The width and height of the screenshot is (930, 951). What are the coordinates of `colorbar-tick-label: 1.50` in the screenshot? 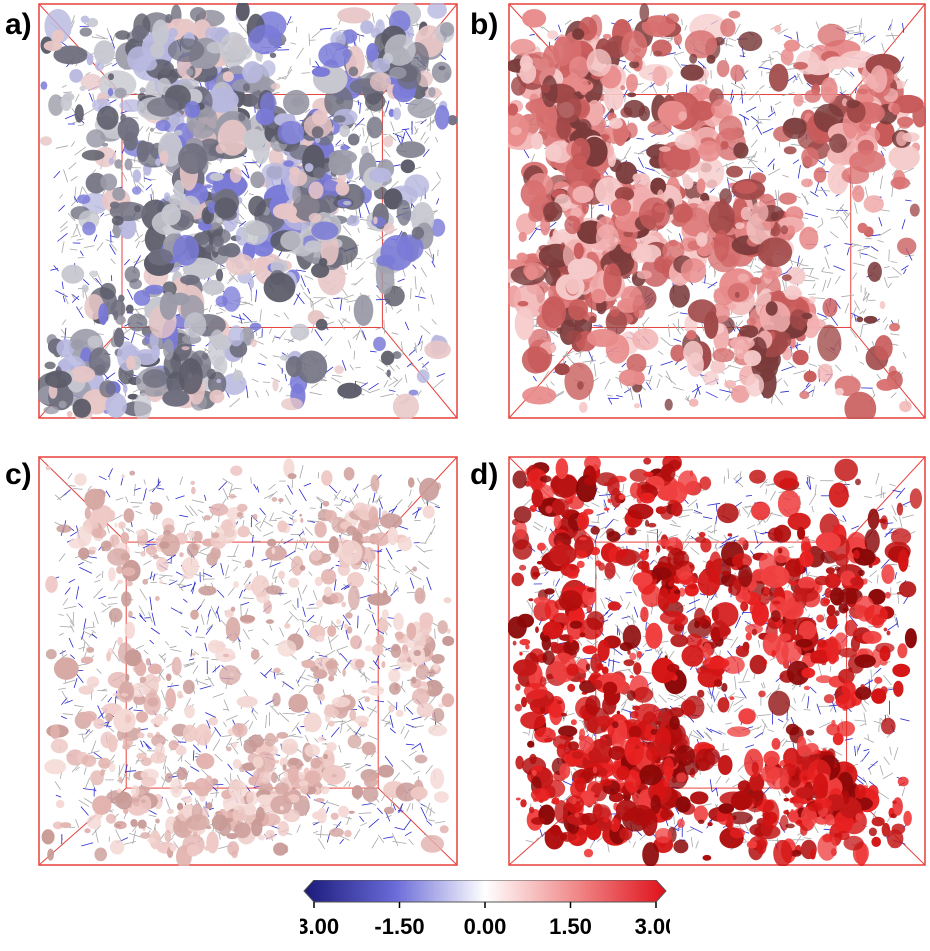 It's located at (570, 926).